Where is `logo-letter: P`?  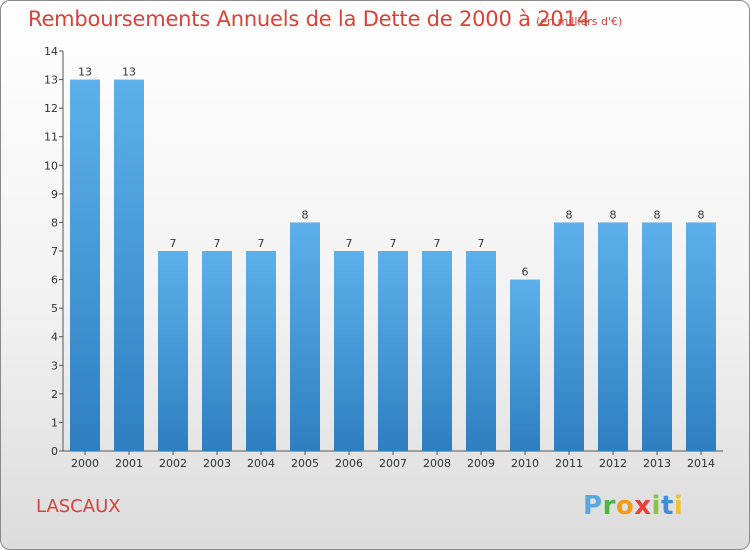 logo-letter: P is located at coordinates (593, 506).